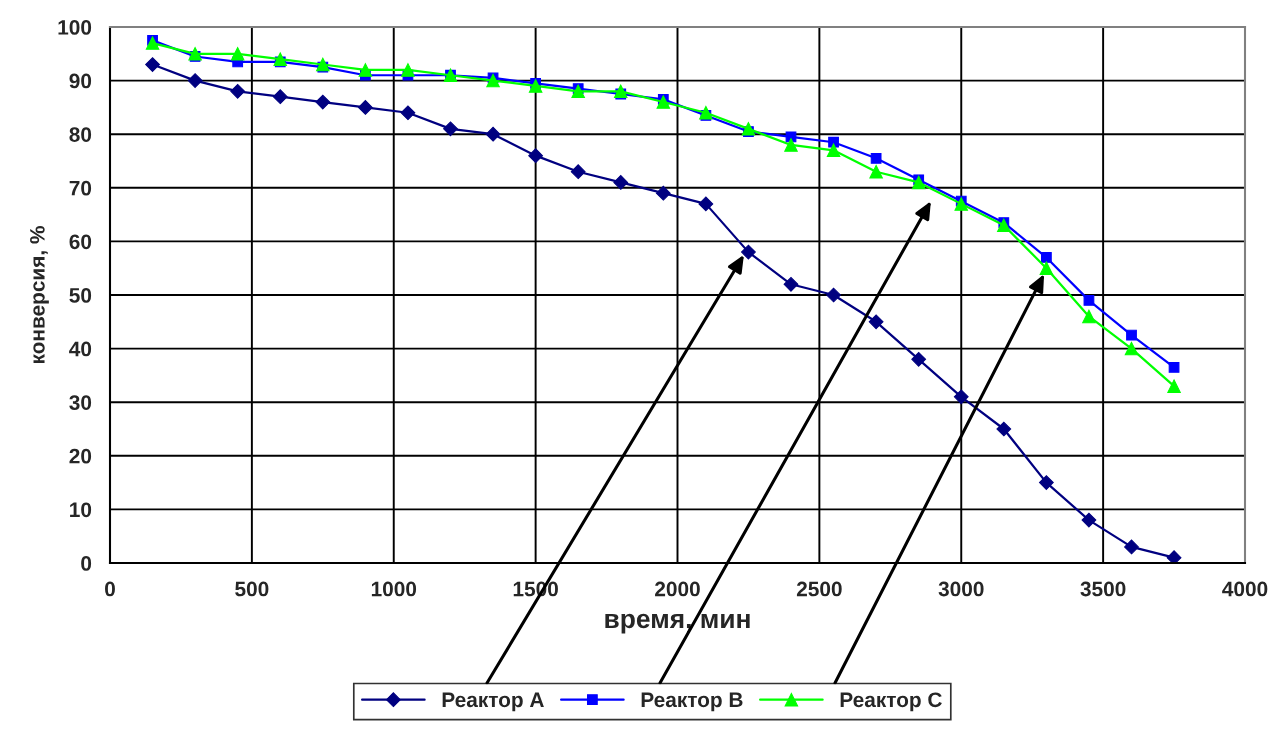 The height and width of the screenshot is (730, 1279). What do you see at coordinates (80, 242) in the screenshot?
I see `y-tick-label: 60` at bounding box center [80, 242].